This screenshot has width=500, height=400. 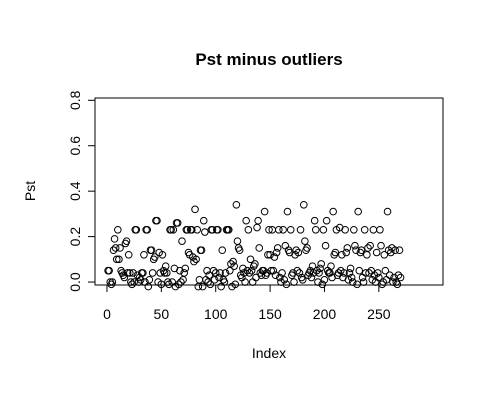 What do you see at coordinates (75, 237) in the screenshot?
I see `y-tick-label: 0.2` at bounding box center [75, 237].